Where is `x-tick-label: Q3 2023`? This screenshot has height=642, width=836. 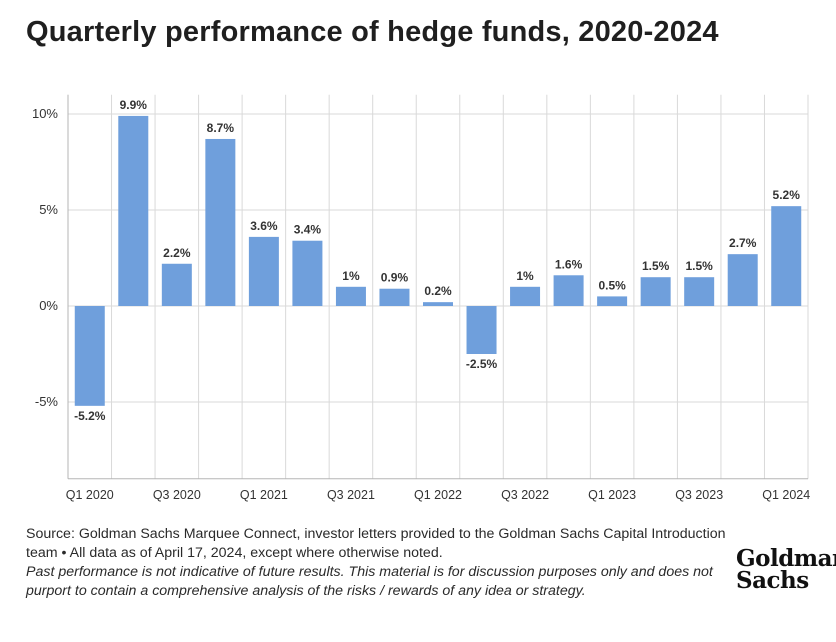 x-tick-label: Q3 2023 is located at coordinates (699, 495).